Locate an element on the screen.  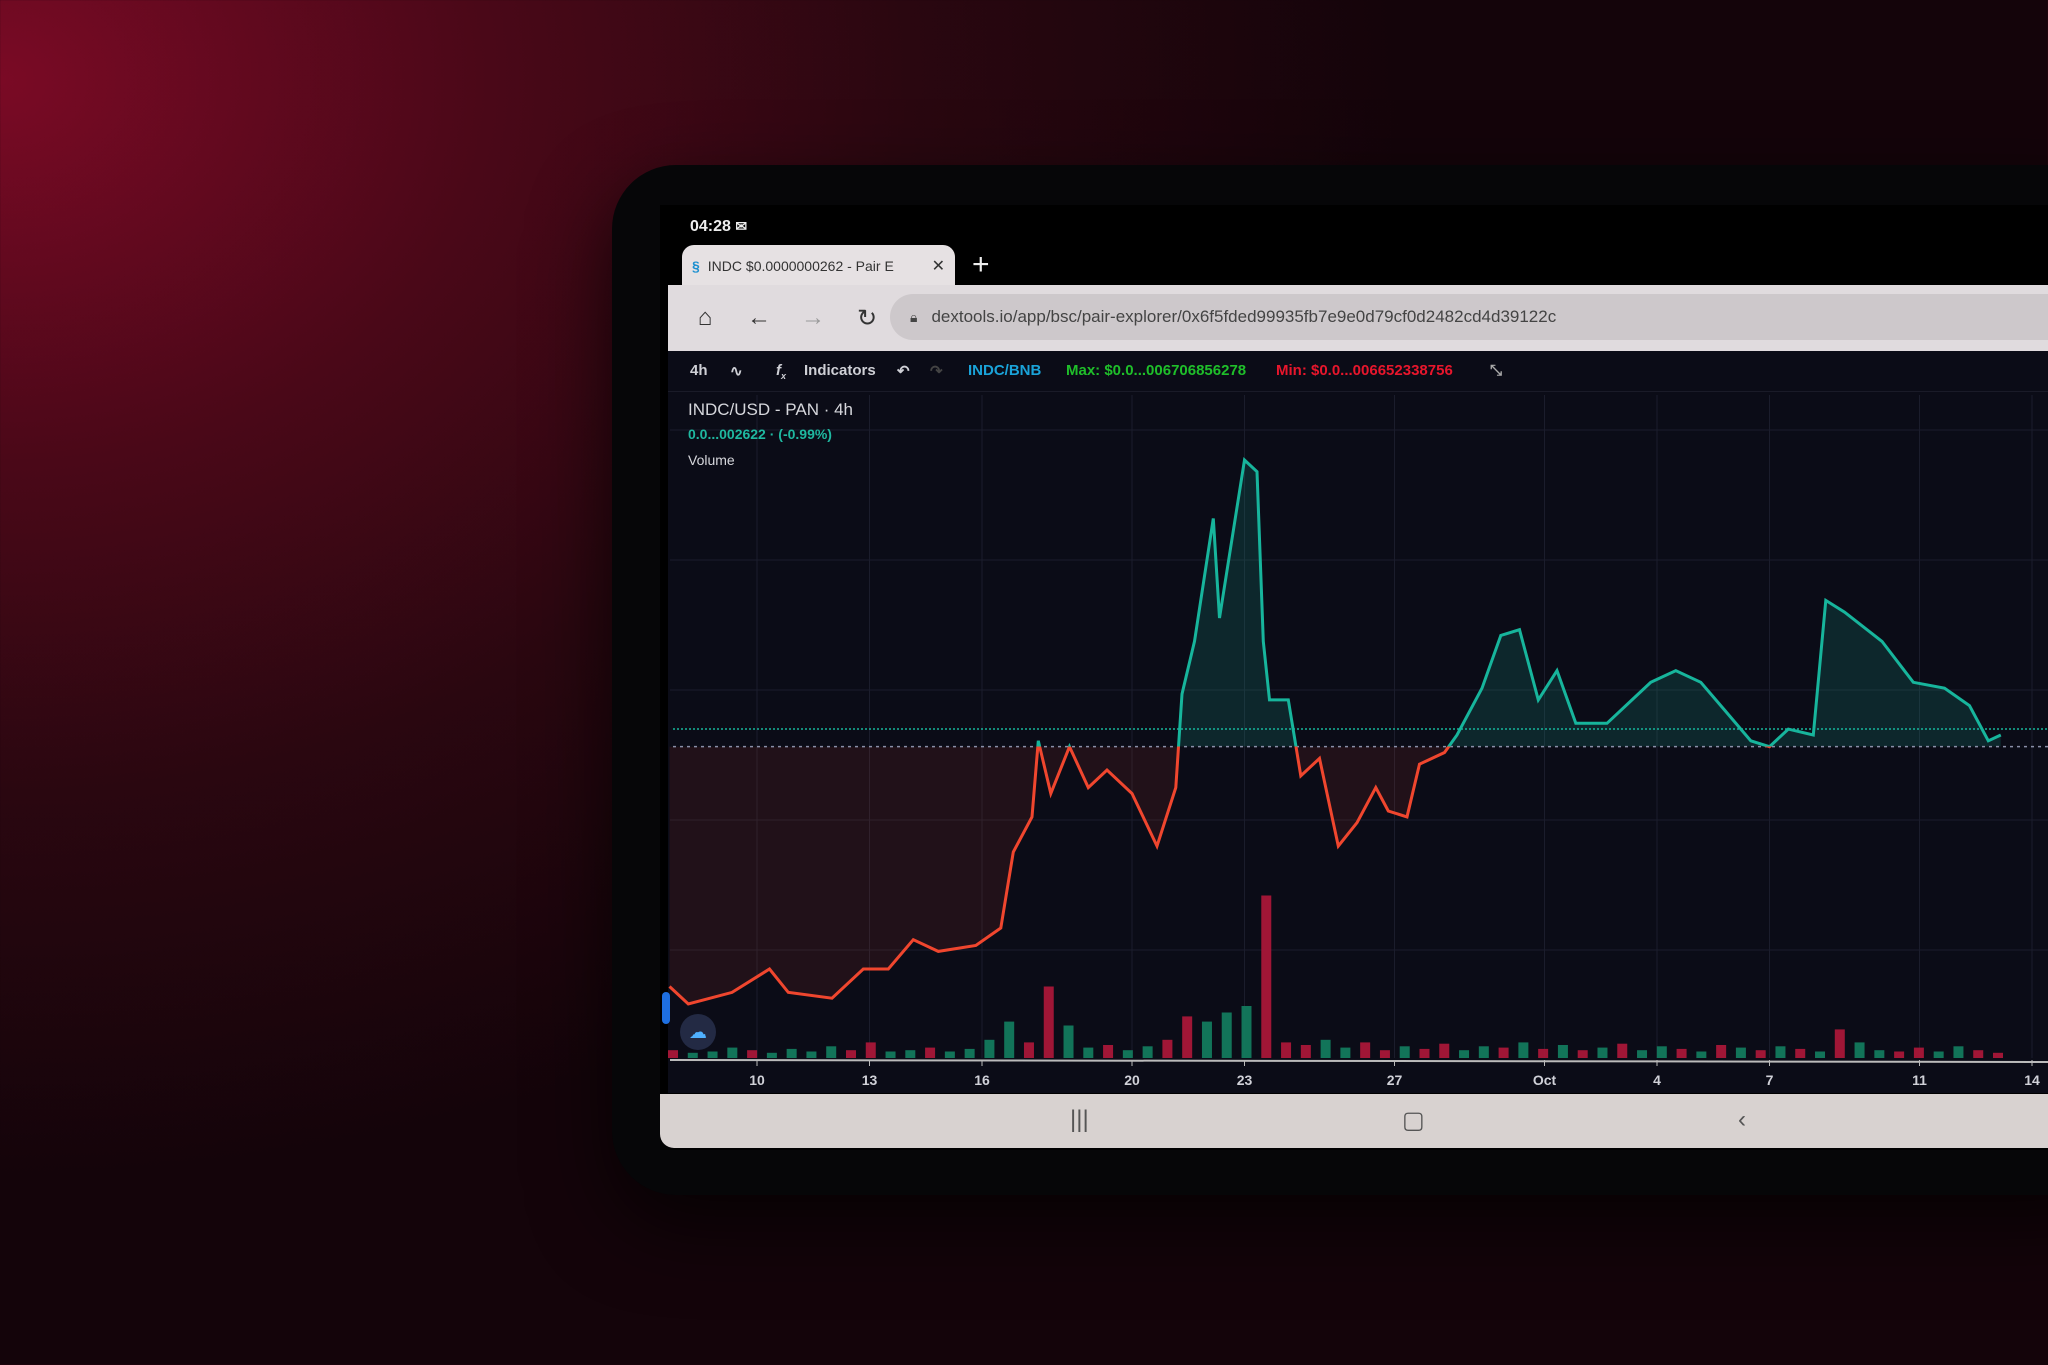
redo-icon: ↷ is located at coordinates (936, 371).